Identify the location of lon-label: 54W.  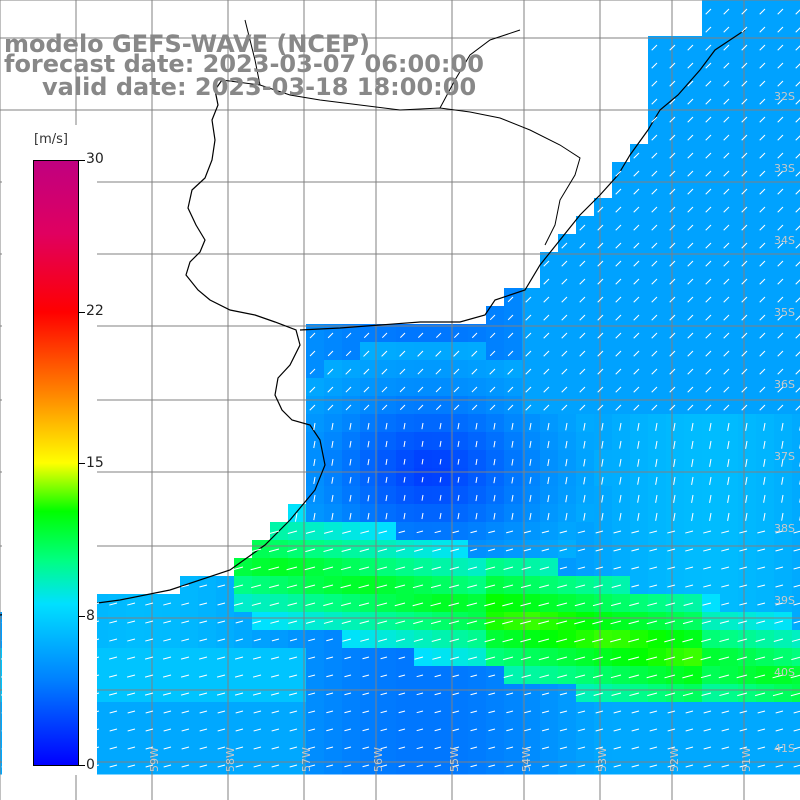
(526, 759).